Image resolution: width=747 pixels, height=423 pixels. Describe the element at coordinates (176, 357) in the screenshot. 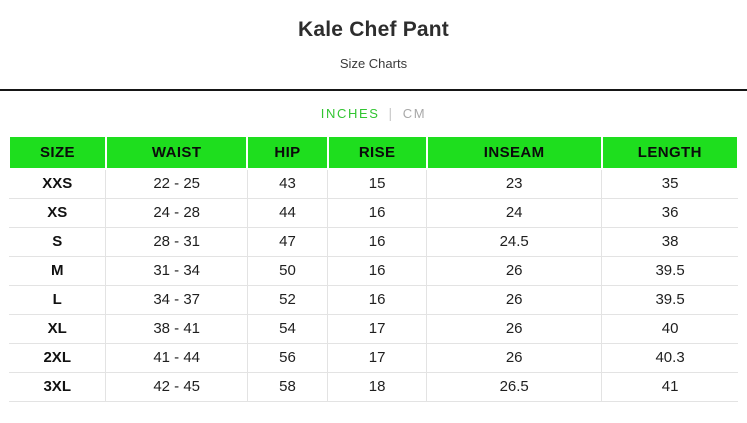

I see `value-cell: 41 - 44` at that location.